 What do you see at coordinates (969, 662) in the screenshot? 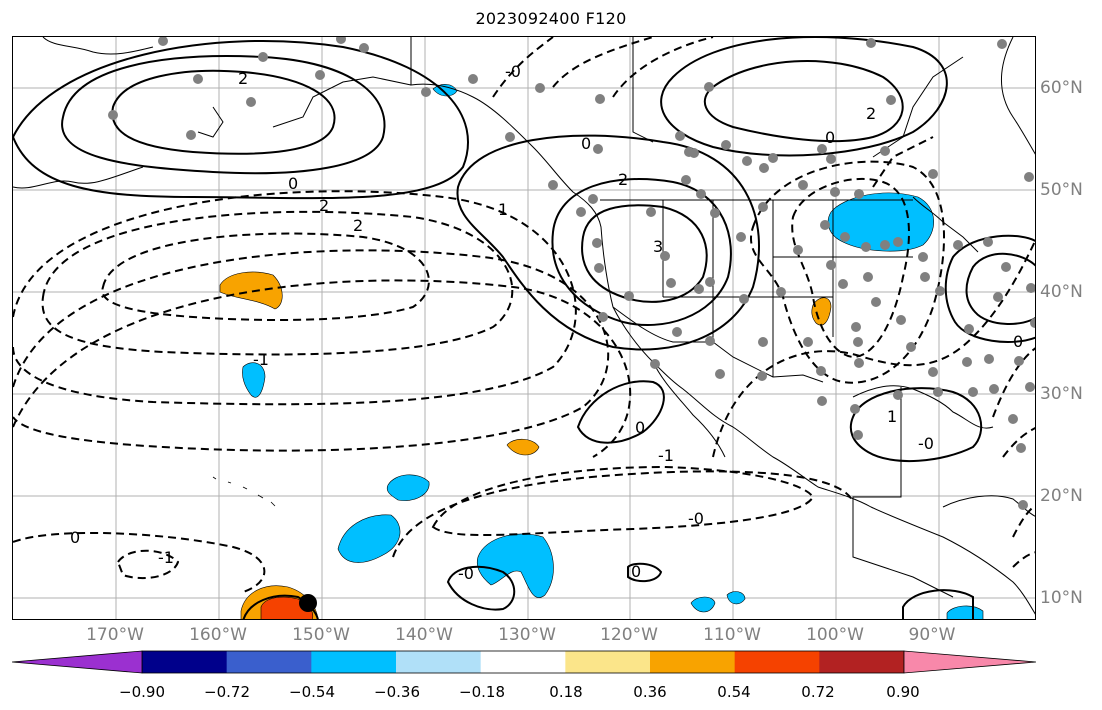
I see `colorbar-right-arrow` at bounding box center [969, 662].